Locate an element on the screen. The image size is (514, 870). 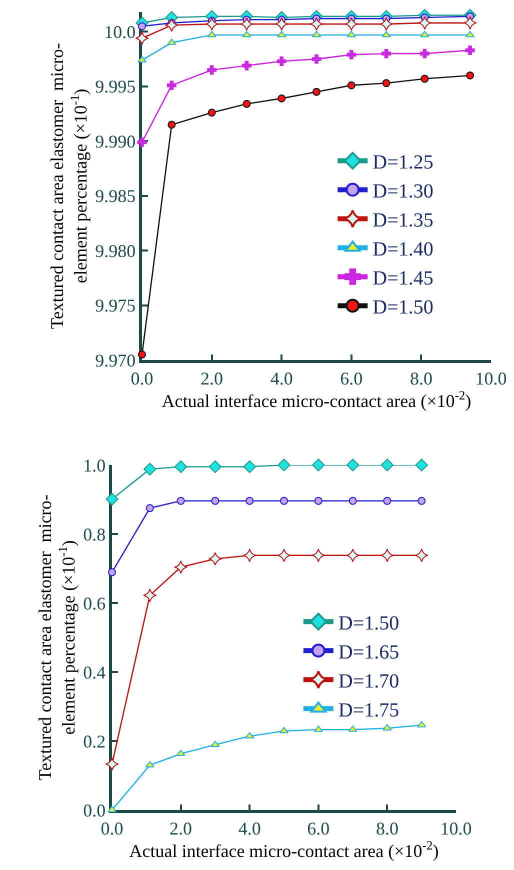
y-tick-label: 9.995 is located at coordinates (115, 86).